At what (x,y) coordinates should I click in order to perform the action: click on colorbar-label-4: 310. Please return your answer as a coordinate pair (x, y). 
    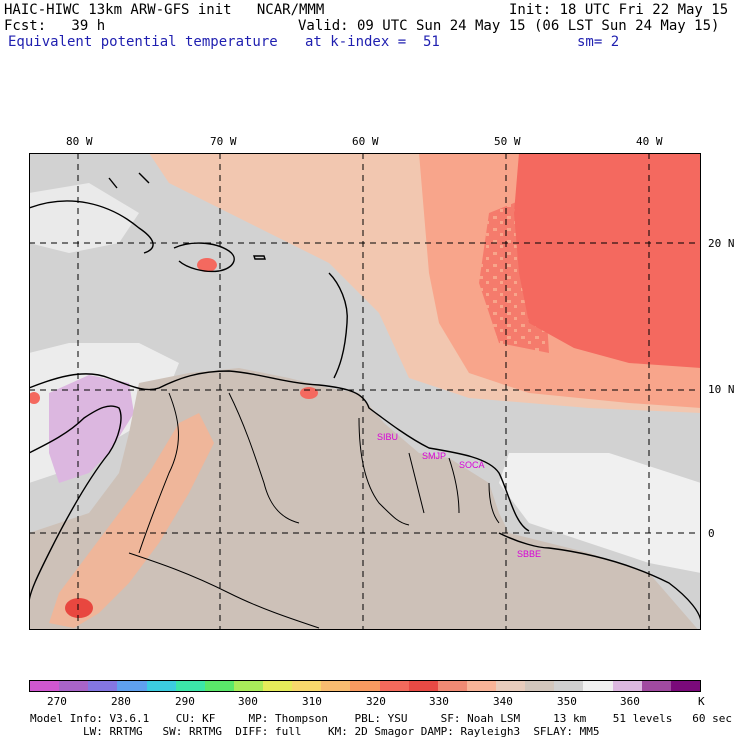
    Looking at the image, I should click on (312, 701).